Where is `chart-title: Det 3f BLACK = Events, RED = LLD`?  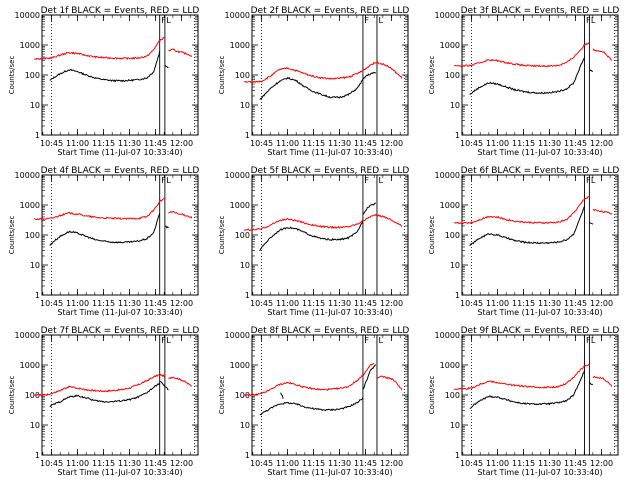
chart-title: Det 3f BLACK = Events, RED = LLD is located at coordinates (540, 11).